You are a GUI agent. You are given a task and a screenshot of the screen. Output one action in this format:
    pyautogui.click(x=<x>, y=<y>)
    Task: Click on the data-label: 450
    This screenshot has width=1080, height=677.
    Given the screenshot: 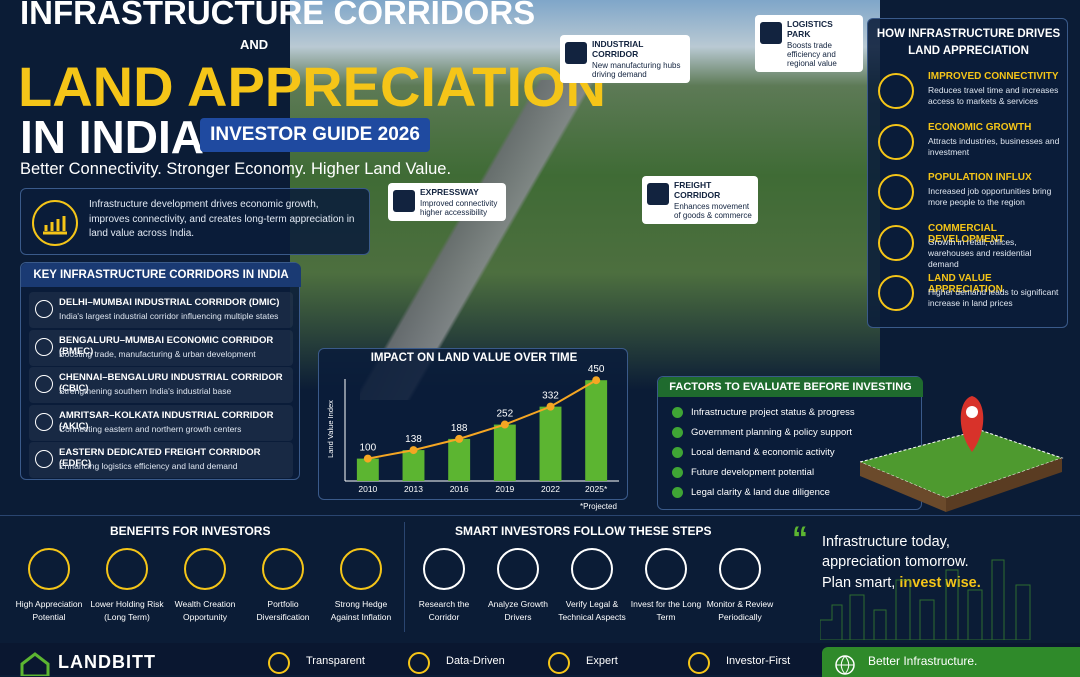 What is the action you would take?
    pyautogui.click(x=596, y=369)
    